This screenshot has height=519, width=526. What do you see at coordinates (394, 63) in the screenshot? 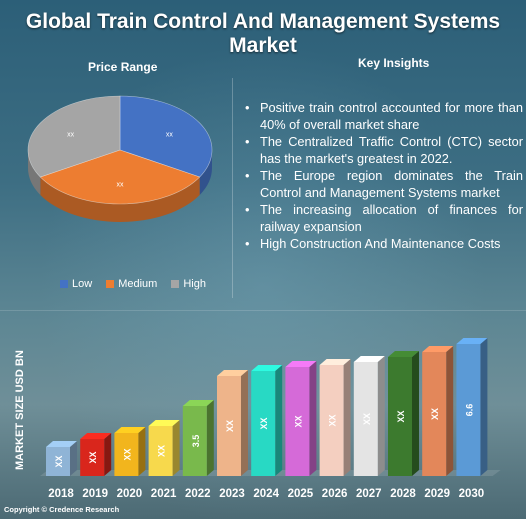
I see `key-insights-heading: Key Insights` at bounding box center [394, 63].